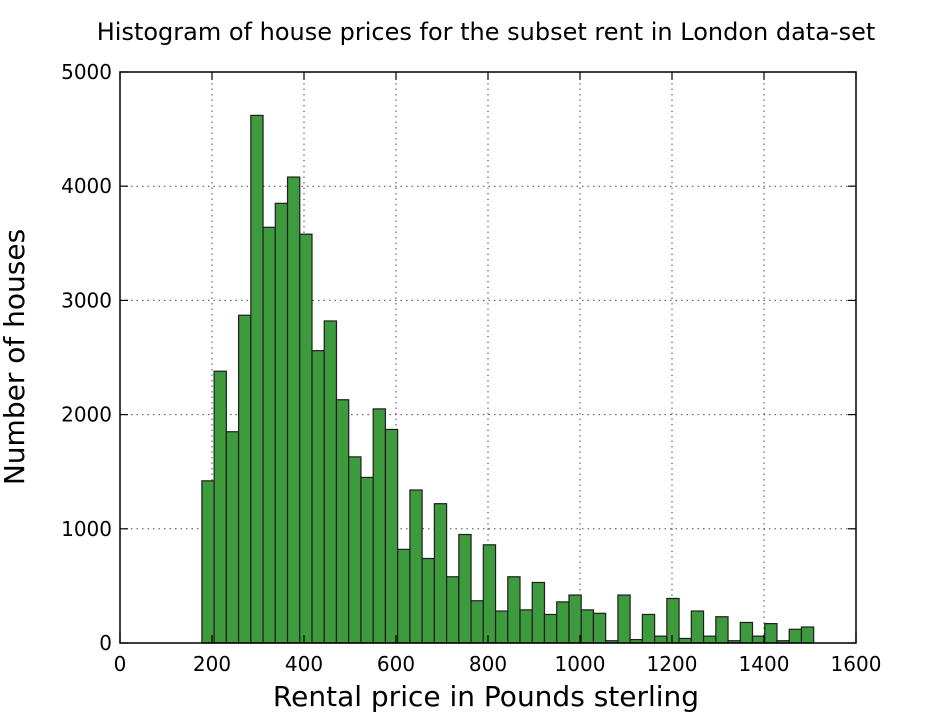 This screenshot has height=714, width=952. Describe the element at coordinates (672, 664) in the screenshot. I see `x-tick-label: 1200` at that location.